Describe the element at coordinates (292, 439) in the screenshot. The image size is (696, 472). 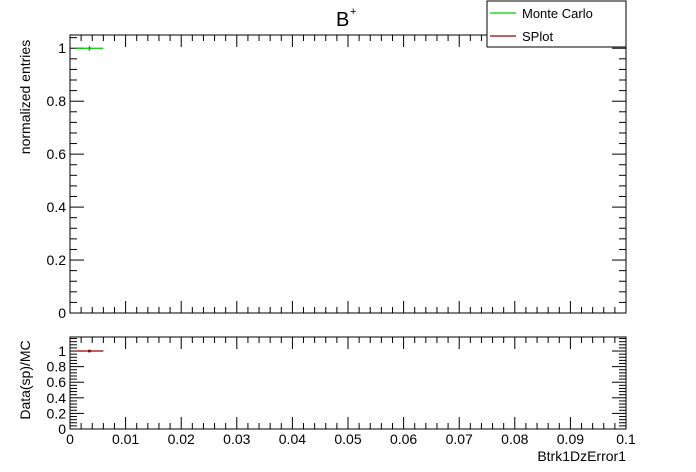
I see `x-tick-label: 0.04` at that location.